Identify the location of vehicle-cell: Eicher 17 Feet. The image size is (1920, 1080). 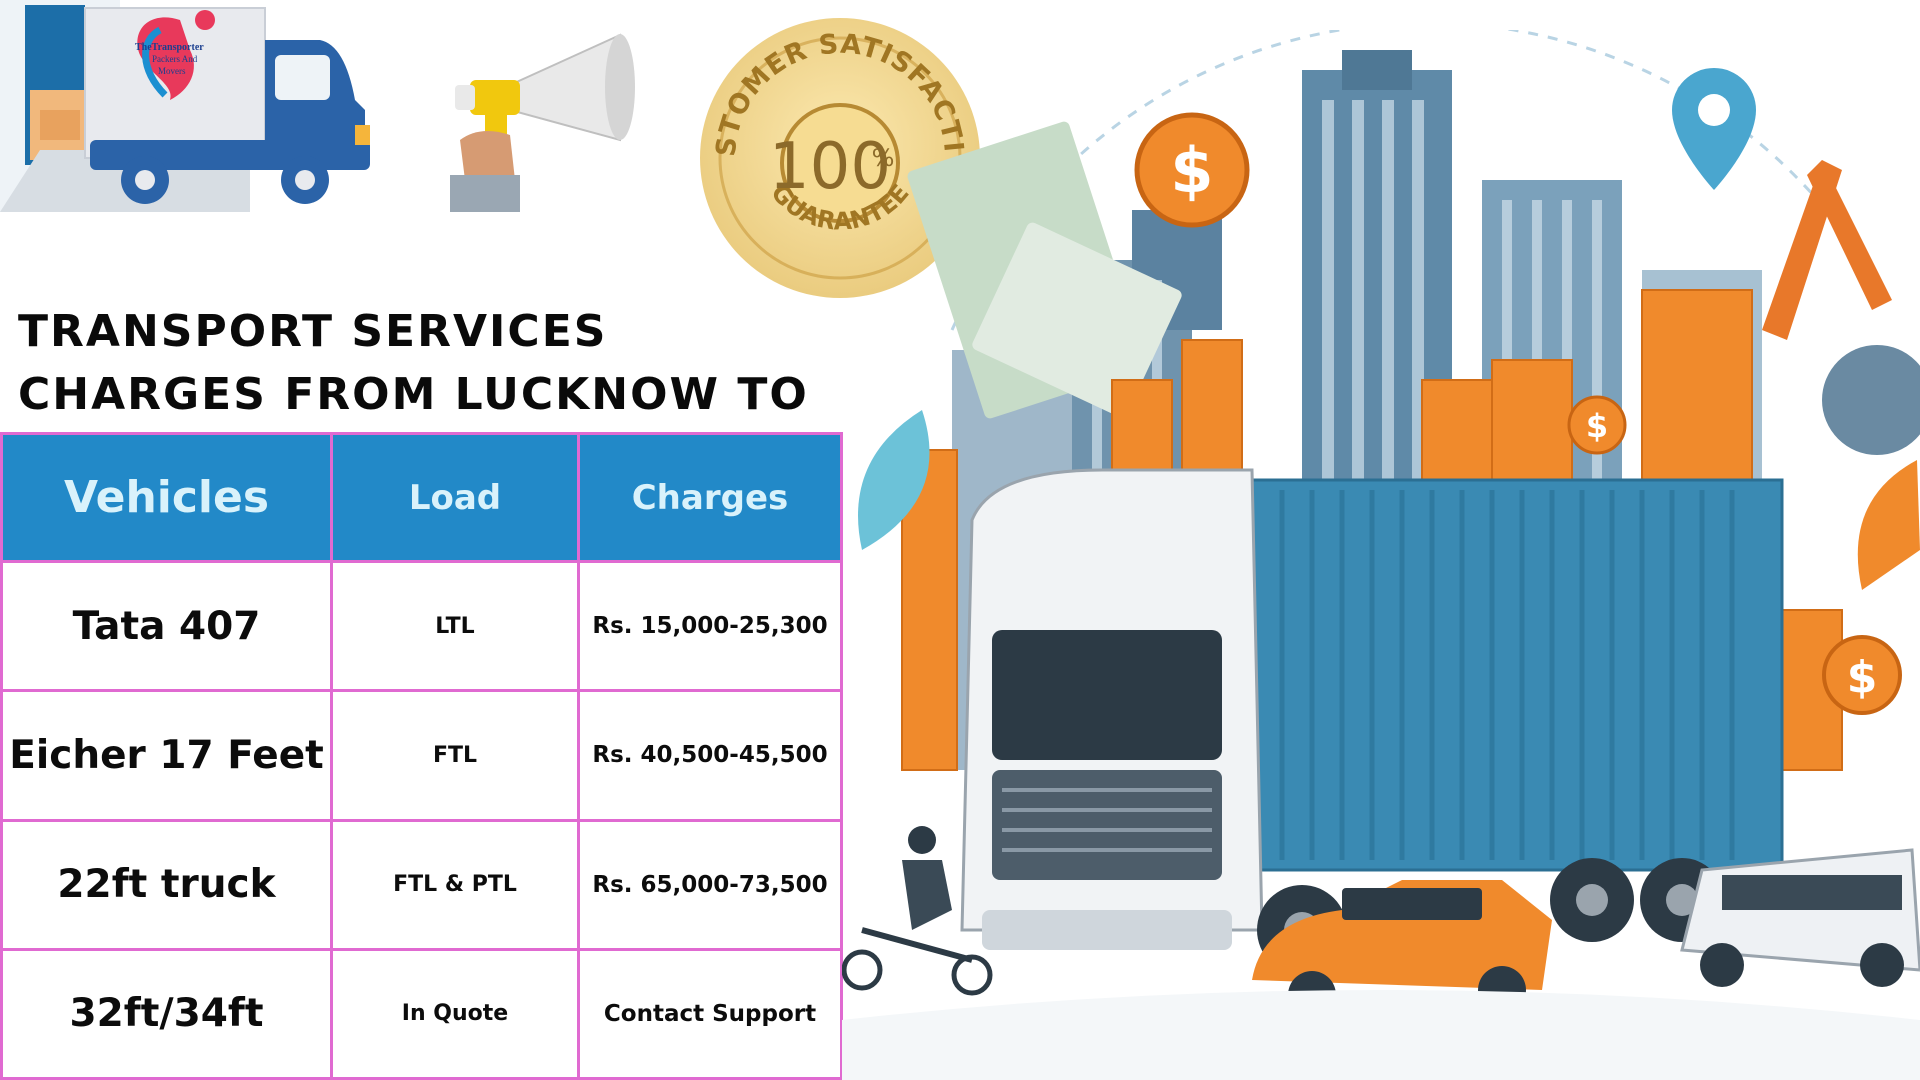
(166, 755).